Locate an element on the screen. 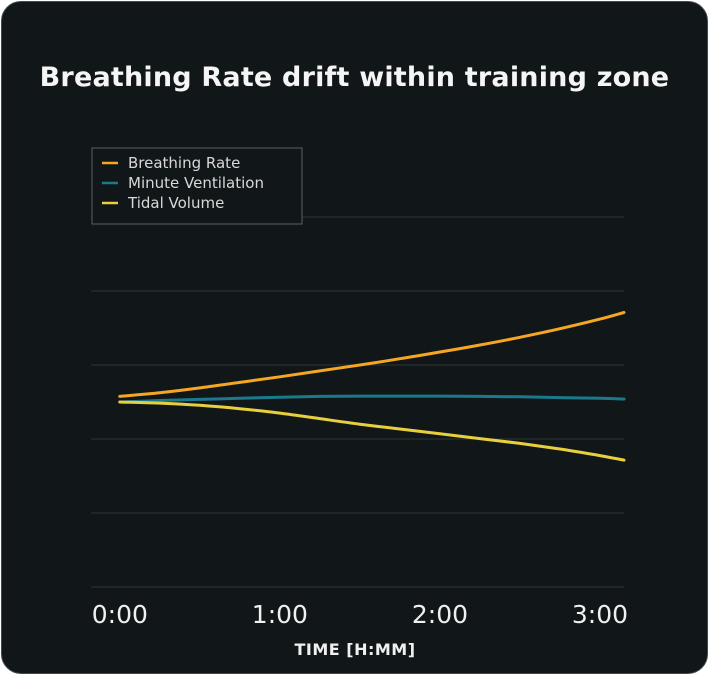 The height and width of the screenshot is (677, 711). x-tick-label: 1:00 is located at coordinates (280, 614).